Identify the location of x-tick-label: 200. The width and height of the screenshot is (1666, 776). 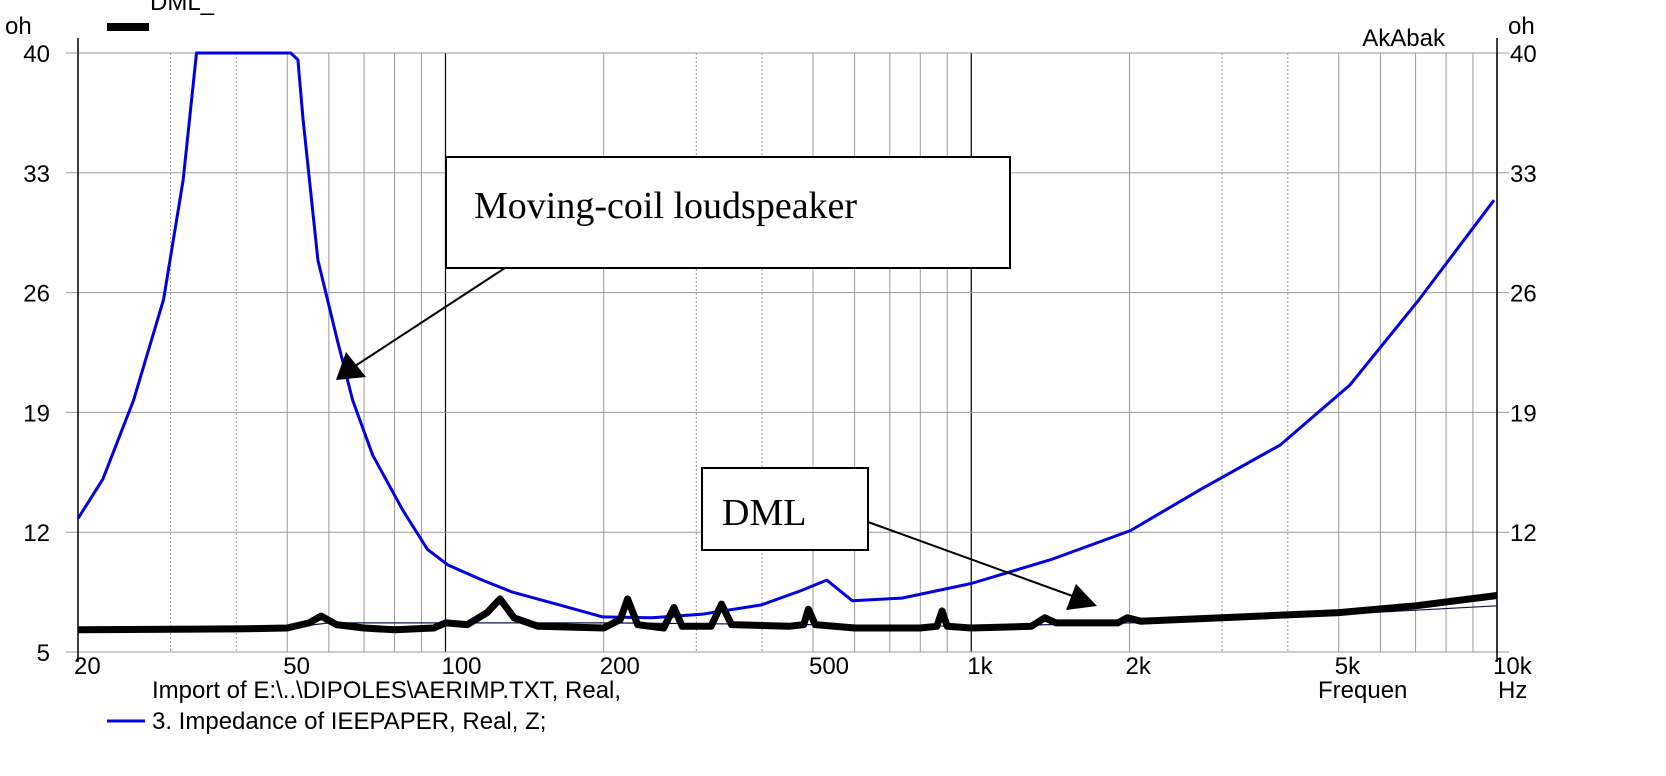
(620, 666).